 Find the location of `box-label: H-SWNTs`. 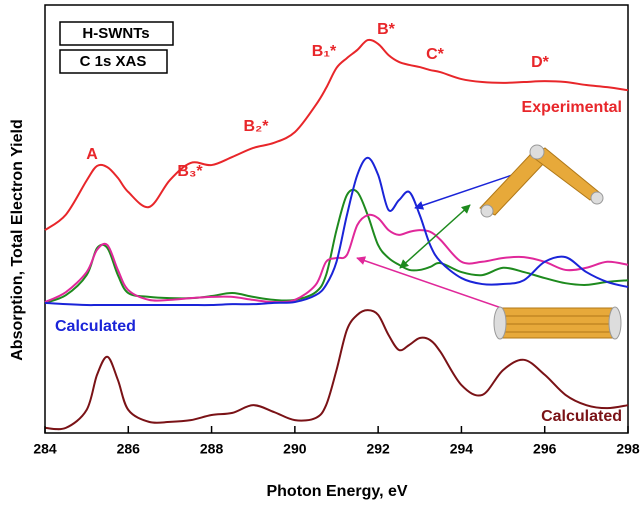

box-label: H-SWNTs is located at coordinates (115, 33).